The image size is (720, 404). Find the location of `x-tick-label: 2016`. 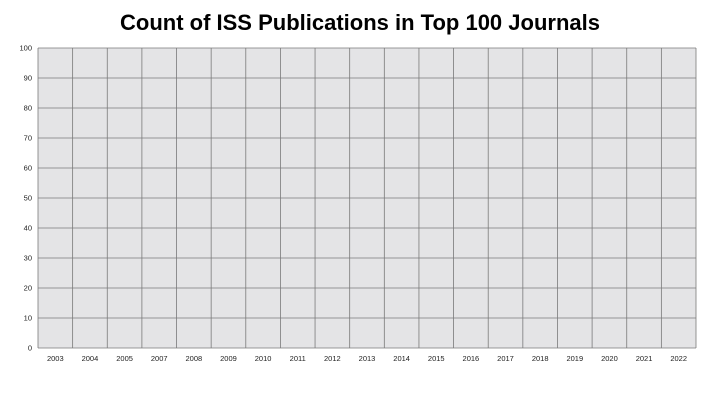

x-tick-label: 2016 is located at coordinates (471, 358).